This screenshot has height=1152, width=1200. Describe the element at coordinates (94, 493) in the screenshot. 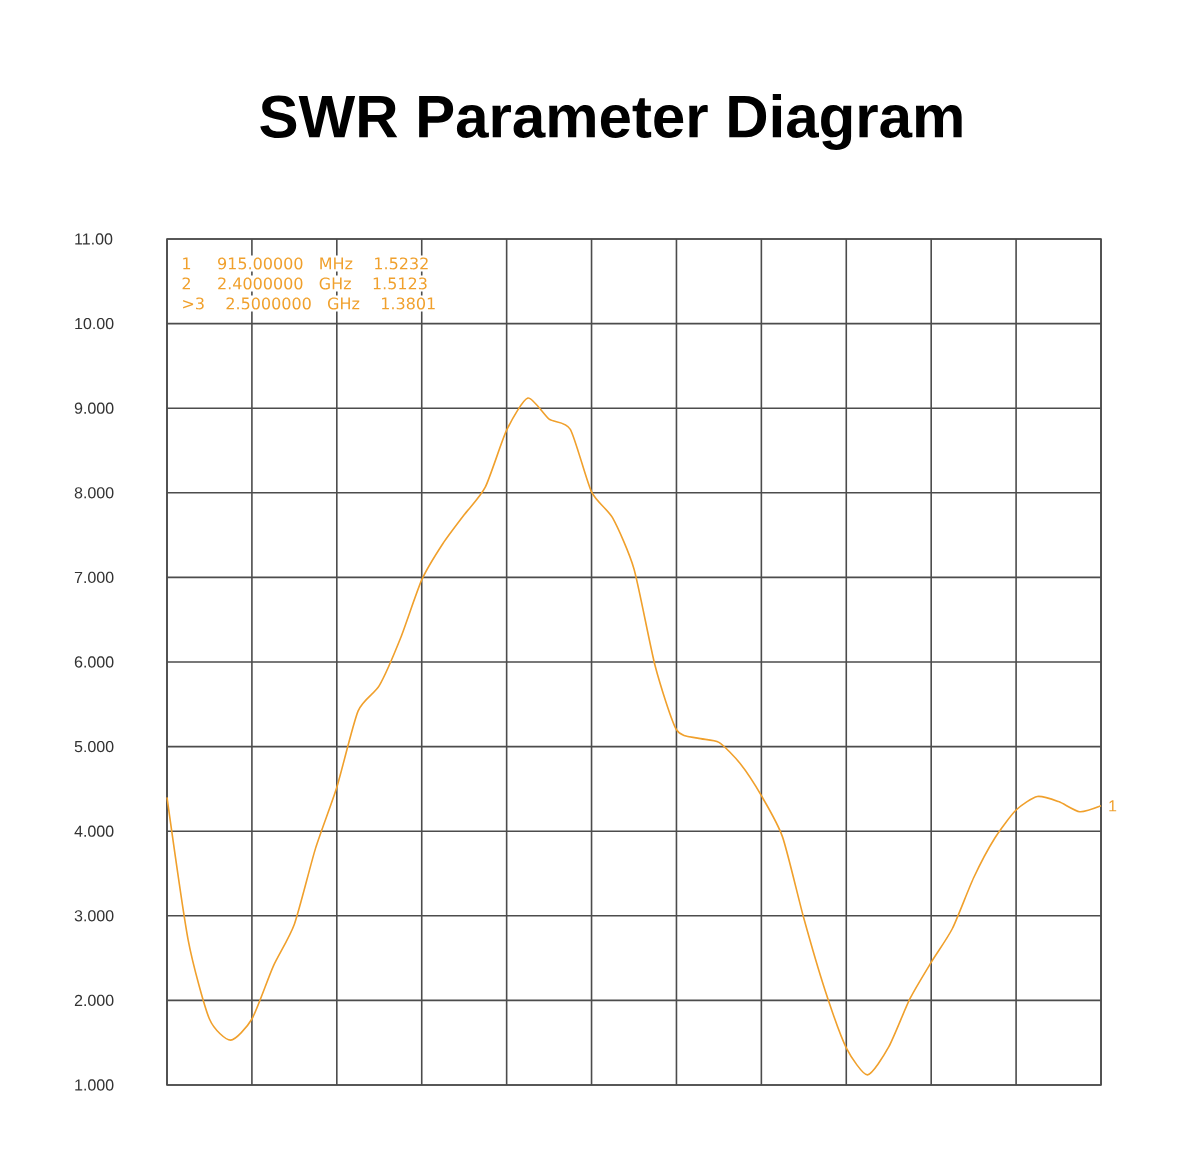

I see `y-tick-label: 8.000` at that location.